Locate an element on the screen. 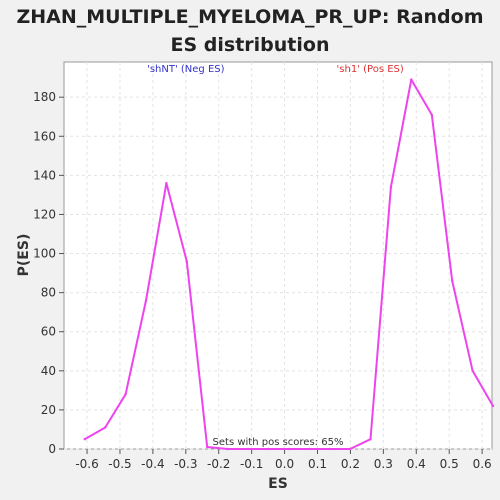  x-tick-label: -0.4 is located at coordinates (152, 464).